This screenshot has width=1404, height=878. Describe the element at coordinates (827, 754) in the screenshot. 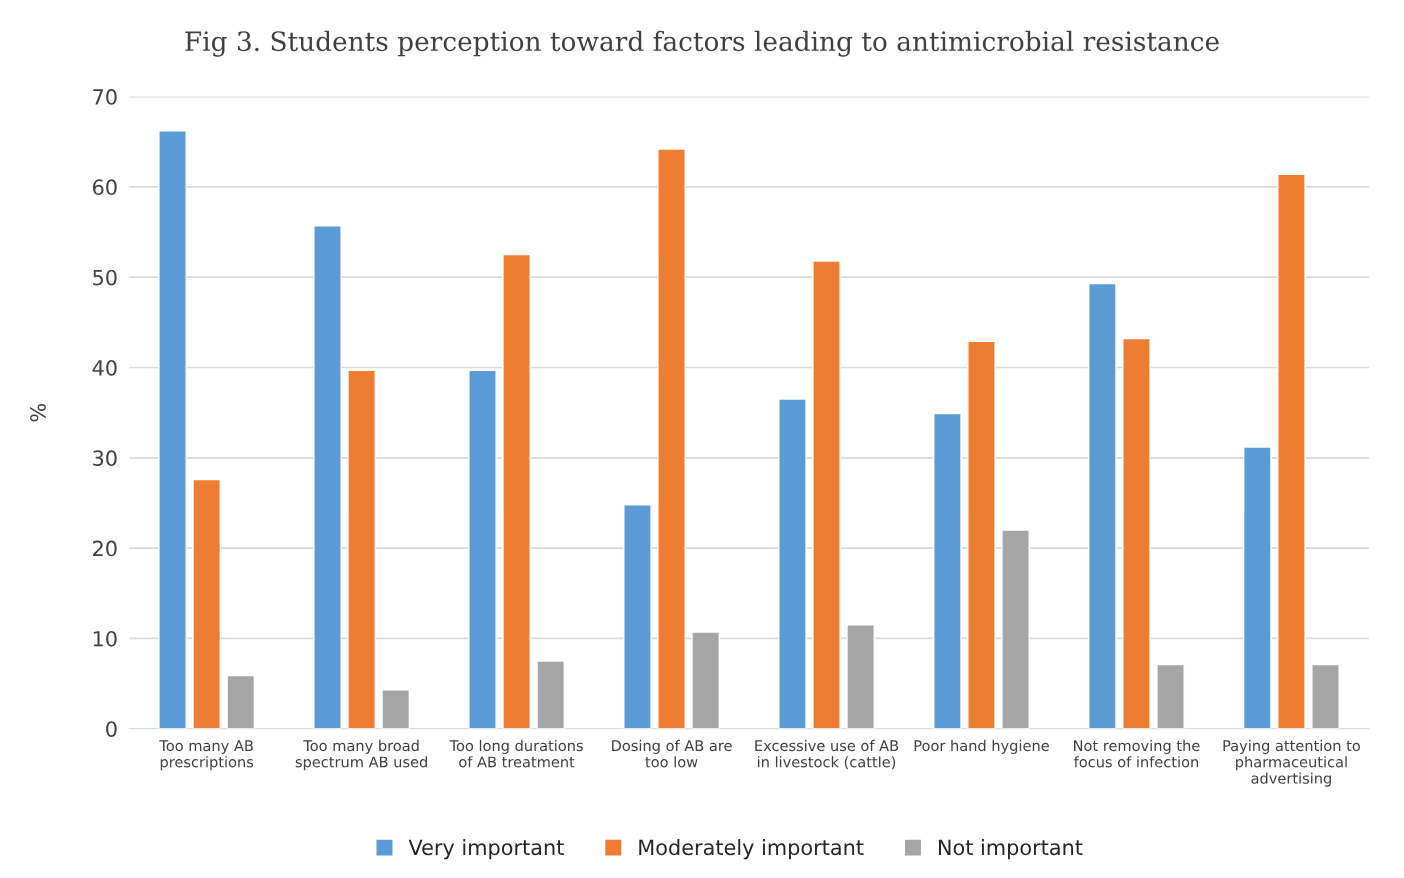

I see `x-tick-label: Excessive use of AB in livestock (cattle)` at that location.